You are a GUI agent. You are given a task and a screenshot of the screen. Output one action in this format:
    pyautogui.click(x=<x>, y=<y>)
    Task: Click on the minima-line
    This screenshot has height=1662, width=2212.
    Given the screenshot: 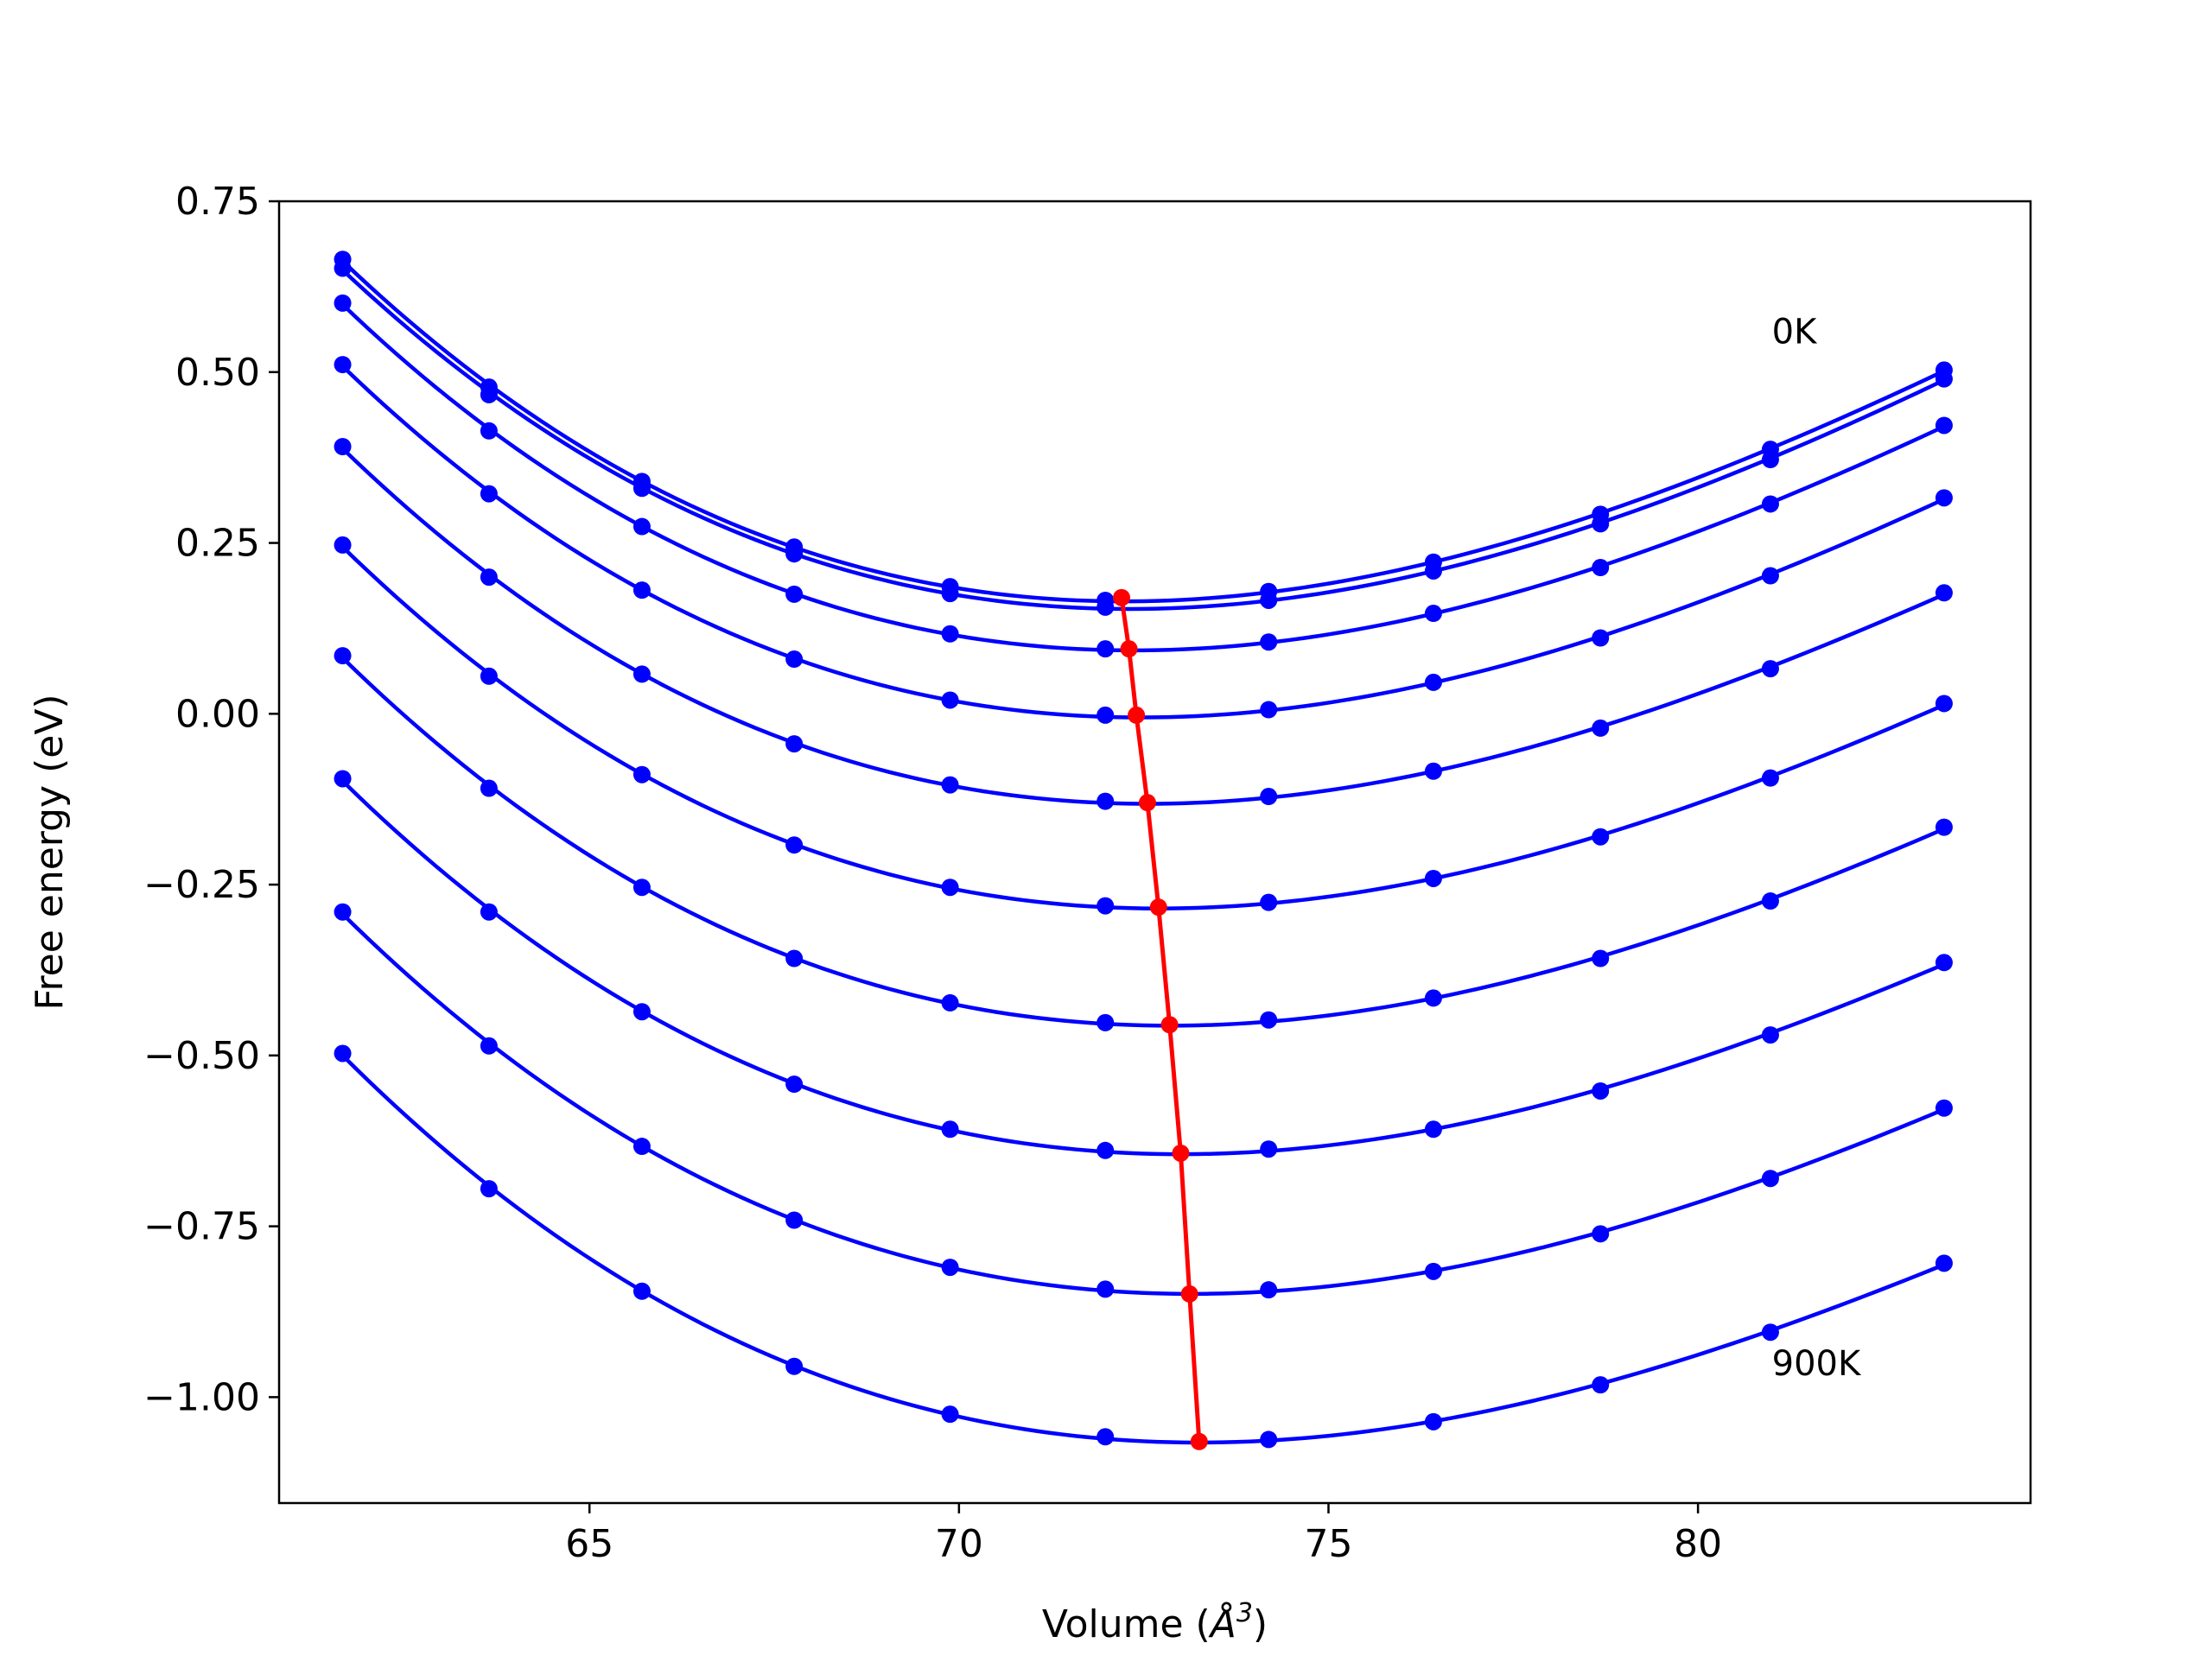 What is the action you would take?
    pyautogui.click(x=1160, y=1019)
    